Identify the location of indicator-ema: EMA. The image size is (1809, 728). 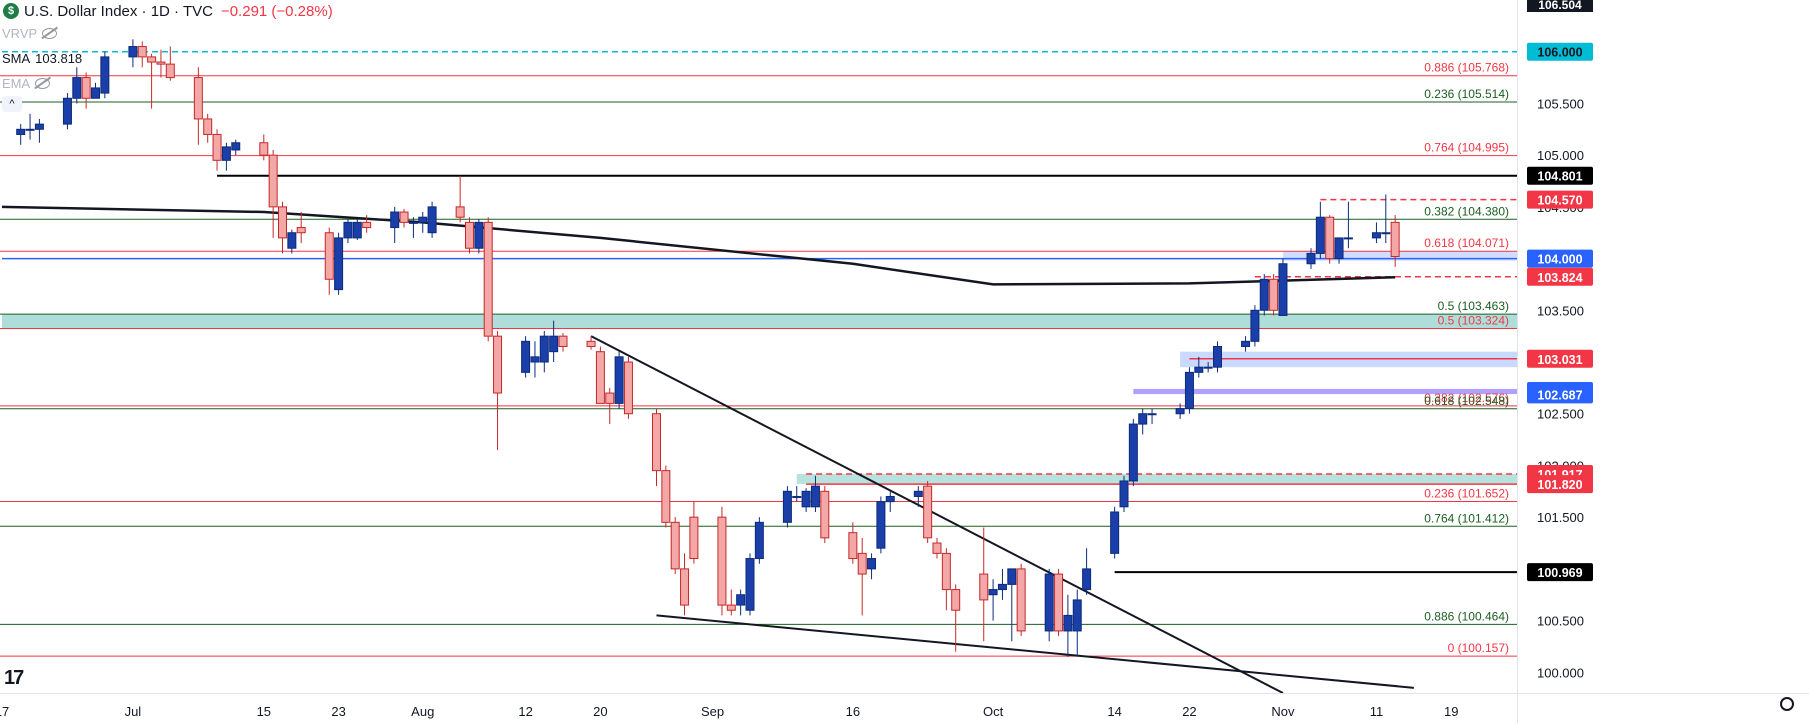
(26, 83).